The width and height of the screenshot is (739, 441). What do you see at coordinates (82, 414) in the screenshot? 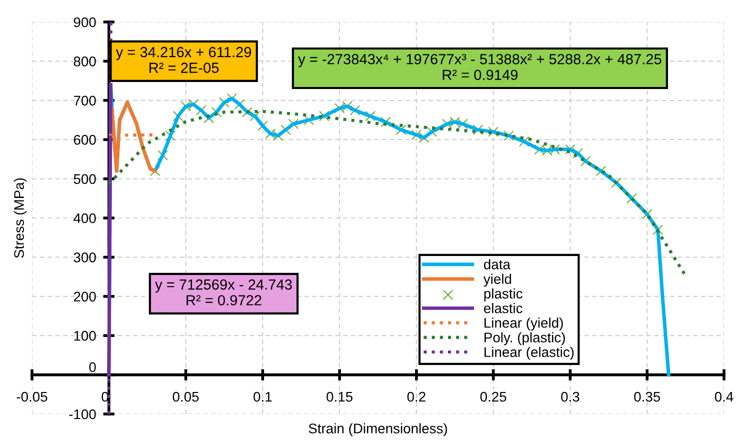
I see `y-tick-label: -100` at bounding box center [82, 414].